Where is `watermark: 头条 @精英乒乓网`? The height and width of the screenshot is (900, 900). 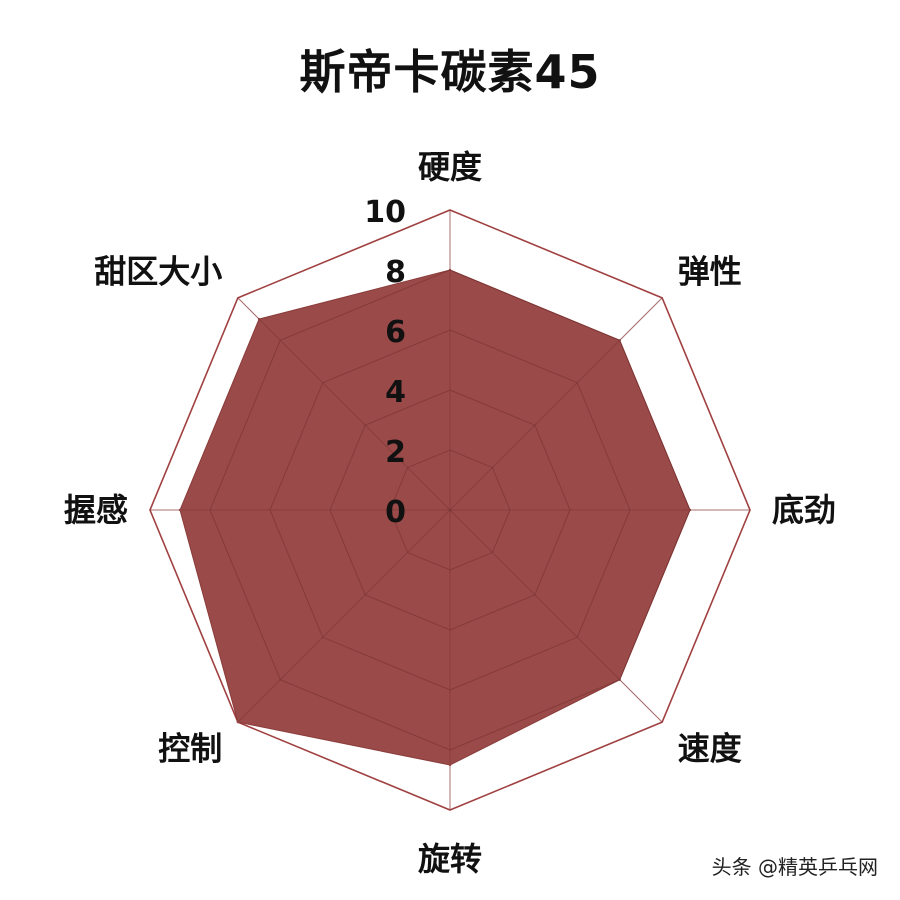 watermark: 头条 @精英乒乓网 is located at coordinates (794, 867).